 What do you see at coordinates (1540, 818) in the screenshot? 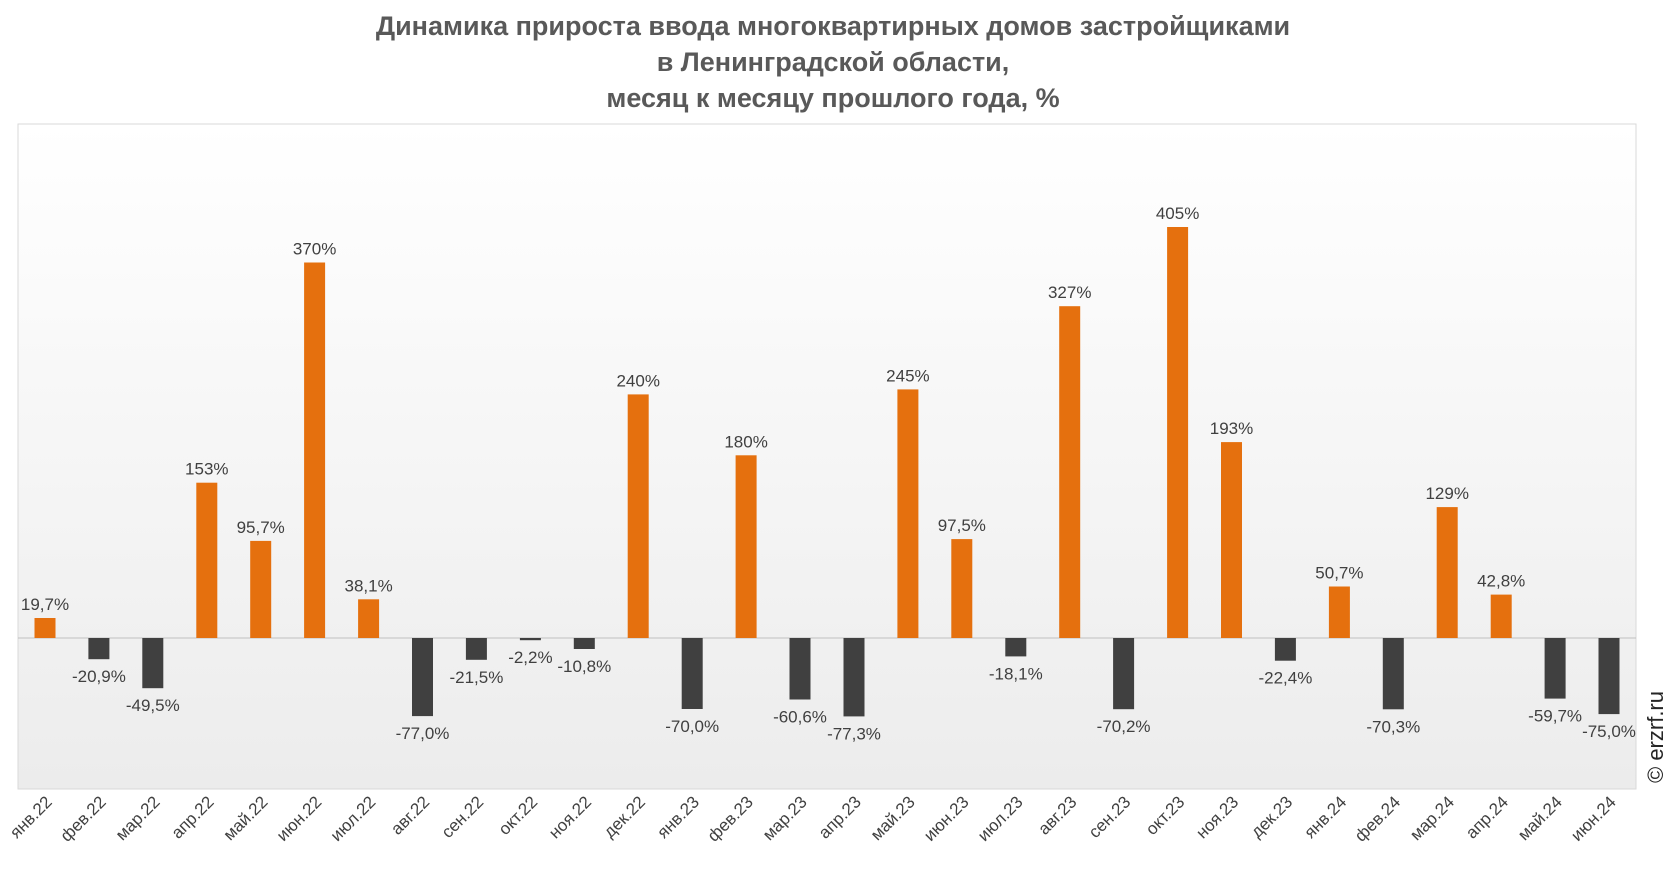
I see `x-tick-label-май.24: май.24` at bounding box center [1540, 818].